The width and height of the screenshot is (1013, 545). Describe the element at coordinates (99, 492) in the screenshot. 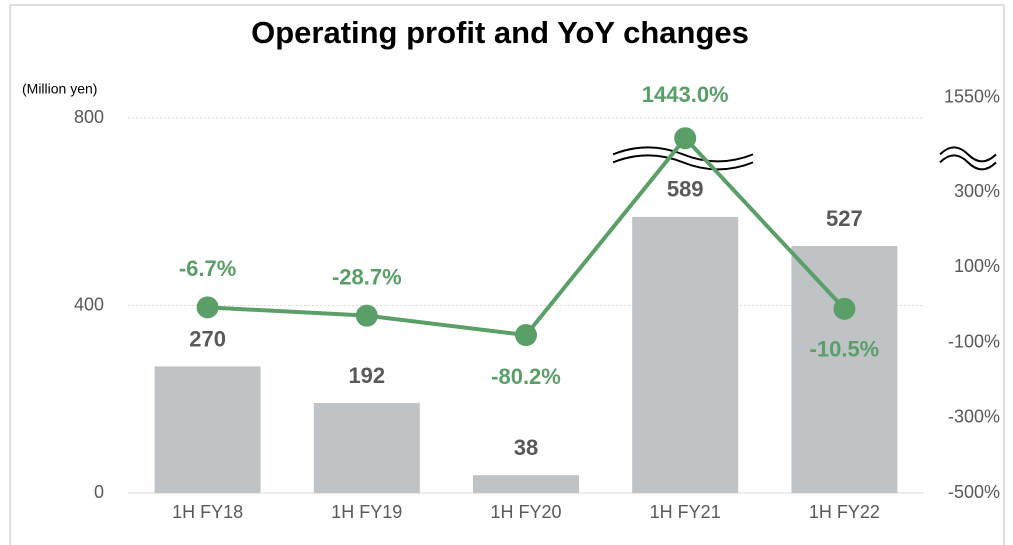

I see `y-tick-label: 0` at that location.